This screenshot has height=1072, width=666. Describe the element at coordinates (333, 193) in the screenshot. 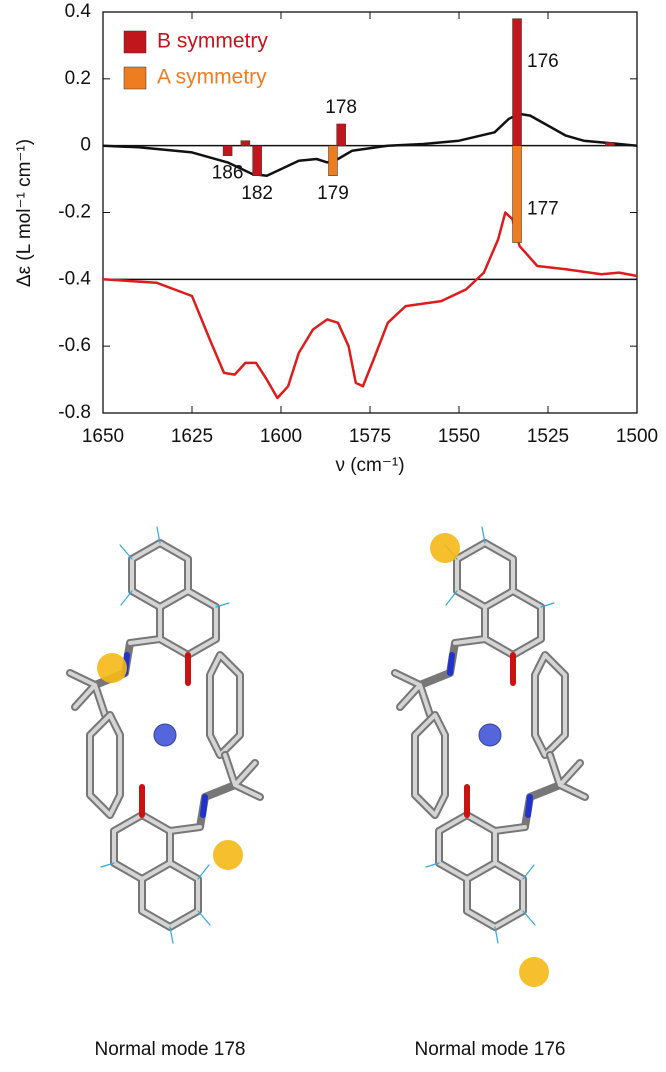

I see `bar-label: 179` at that location.